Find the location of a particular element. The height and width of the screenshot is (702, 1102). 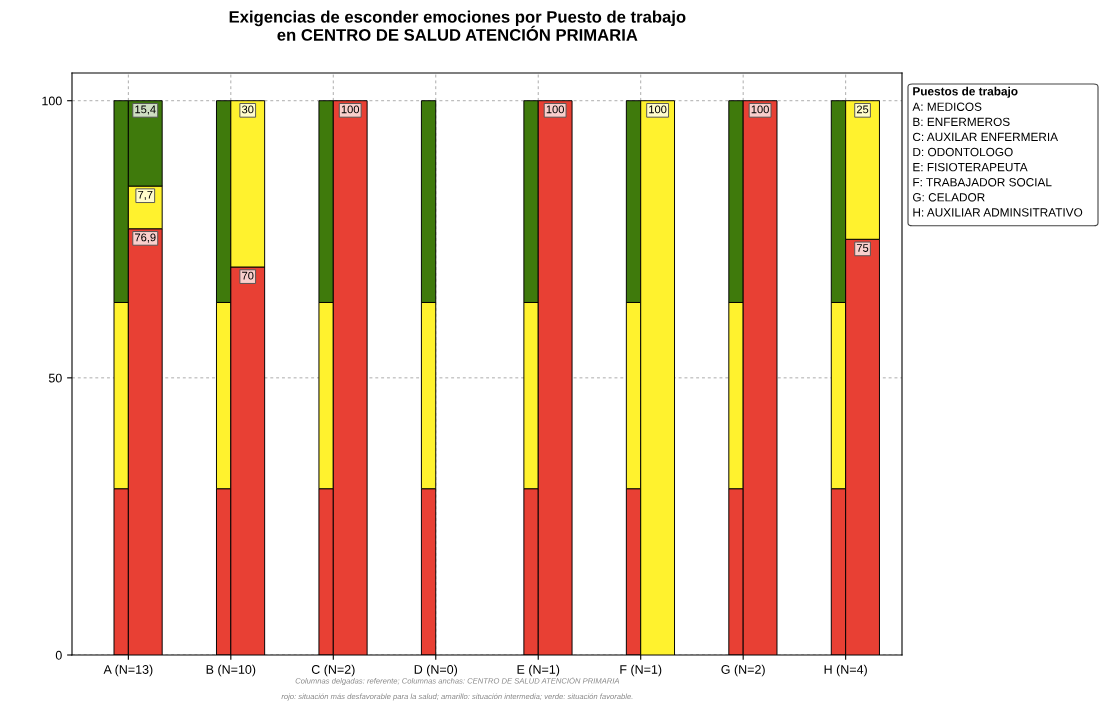

data-label: 70 is located at coordinates (248, 275).